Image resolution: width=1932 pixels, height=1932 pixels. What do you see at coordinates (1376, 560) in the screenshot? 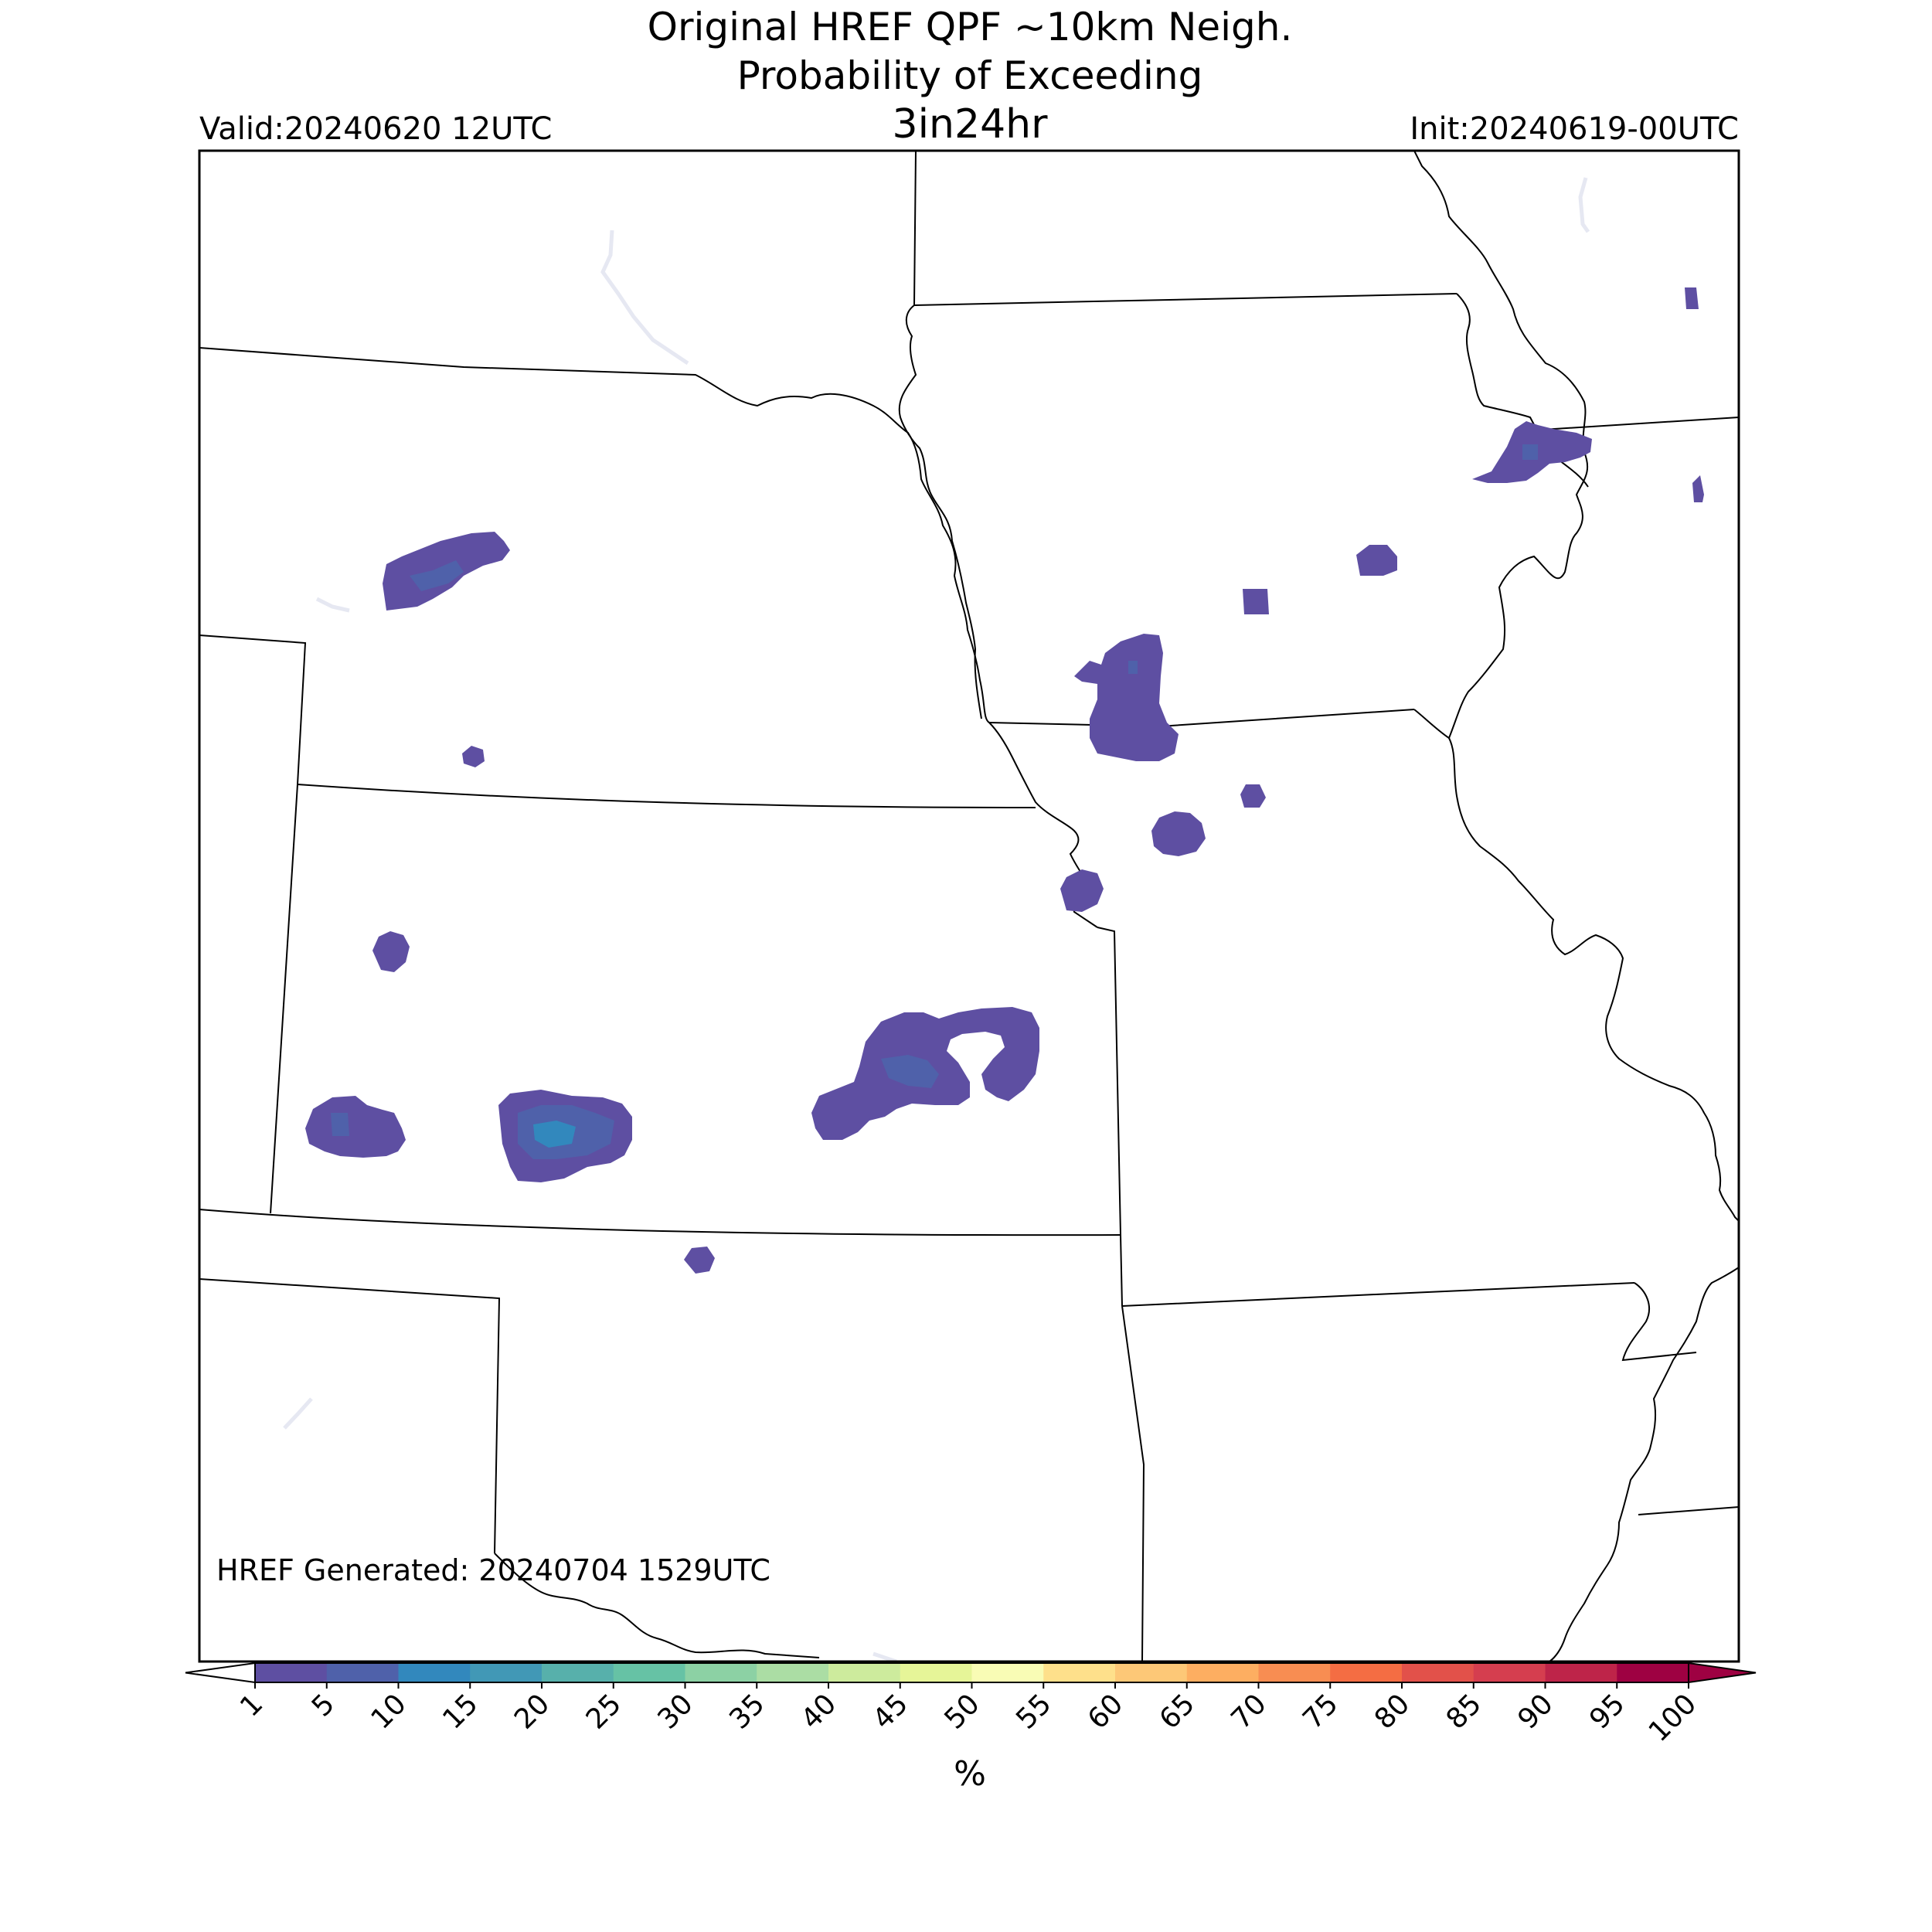
I see `prob-area-ia-east` at bounding box center [1376, 560].